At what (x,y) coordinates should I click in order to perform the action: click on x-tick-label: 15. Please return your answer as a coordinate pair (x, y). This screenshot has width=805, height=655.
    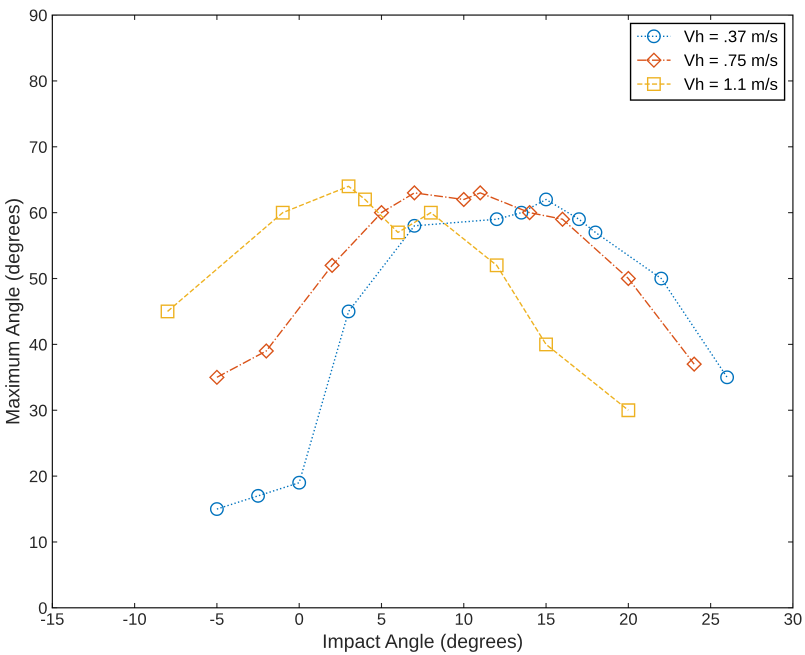
    Looking at the image, I should click on (546, 619).